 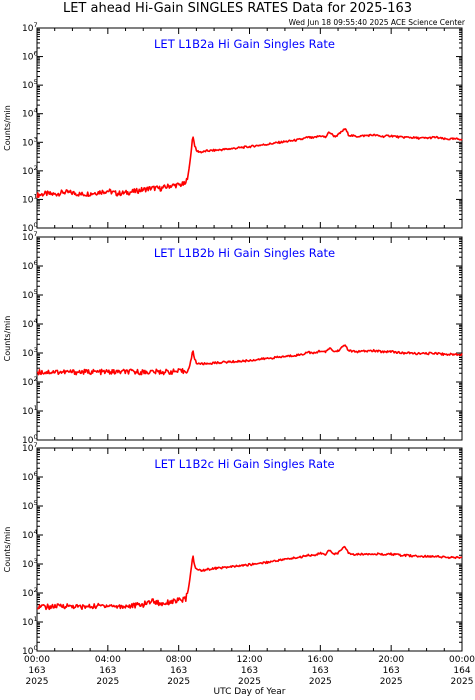 I want to click on x-tick-label: 08:00, so click(x=179, y=660).